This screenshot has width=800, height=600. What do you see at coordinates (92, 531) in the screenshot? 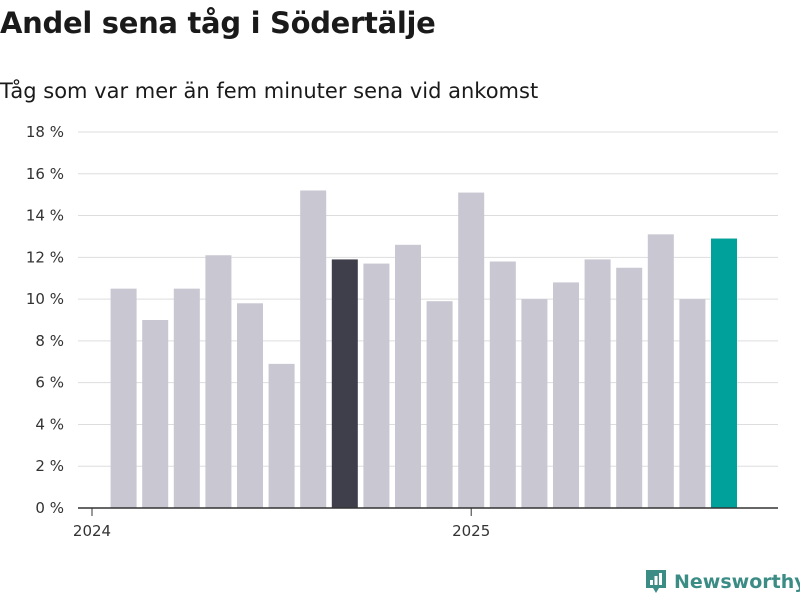
I see `x-tick-label: 2024` at bounding box center [92, 531].